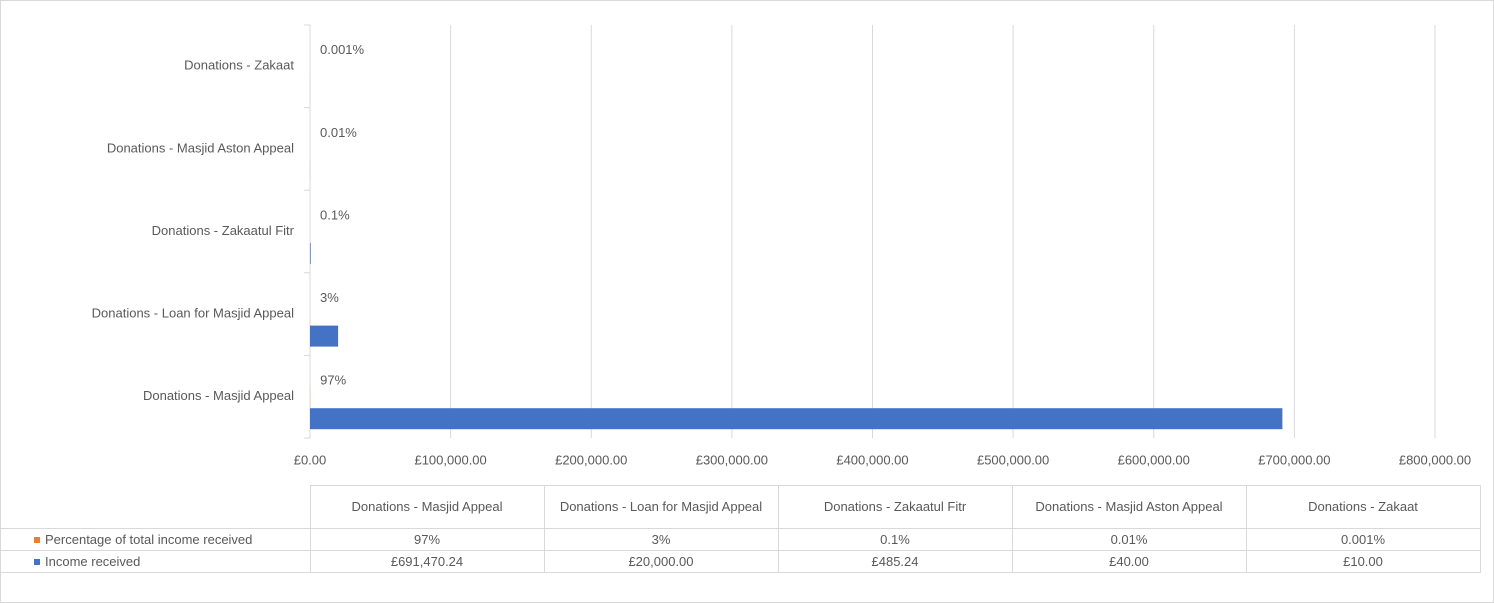 The height and width of the screenshot is (603, 1494). I want to click on x-tick-label: £300,000.00, so click(732, 459).